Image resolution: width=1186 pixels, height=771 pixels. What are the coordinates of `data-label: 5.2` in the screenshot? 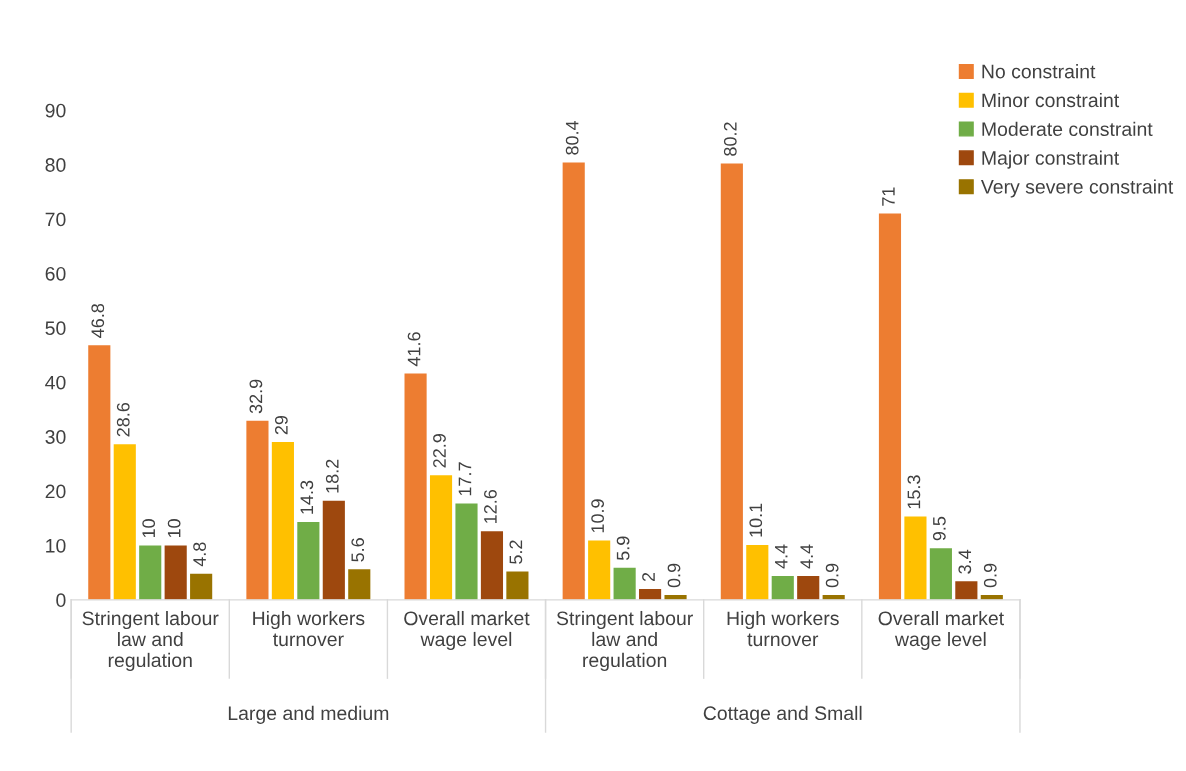 It's located at (516, 552).